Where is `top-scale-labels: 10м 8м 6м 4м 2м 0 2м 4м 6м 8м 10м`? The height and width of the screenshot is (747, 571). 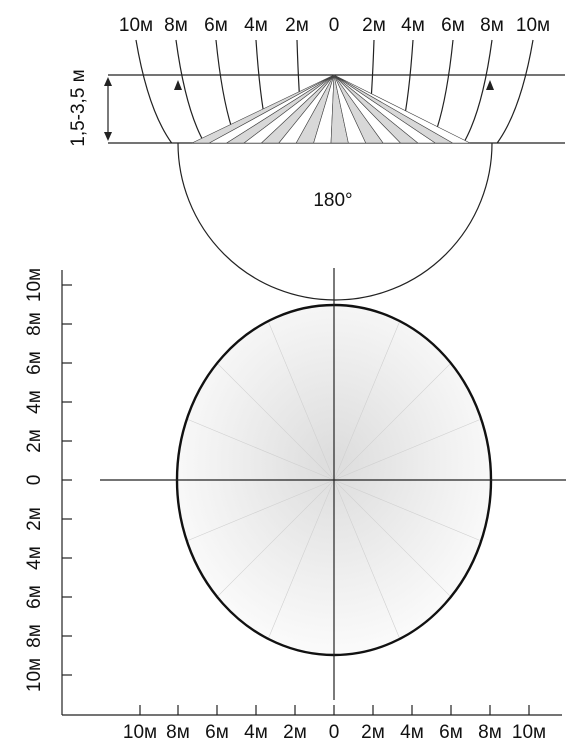 top-scale-labels: 10м 8м 6м 4м 2м 0 2м 4м 6м 8м 10м is located at coordinates (334, 25).